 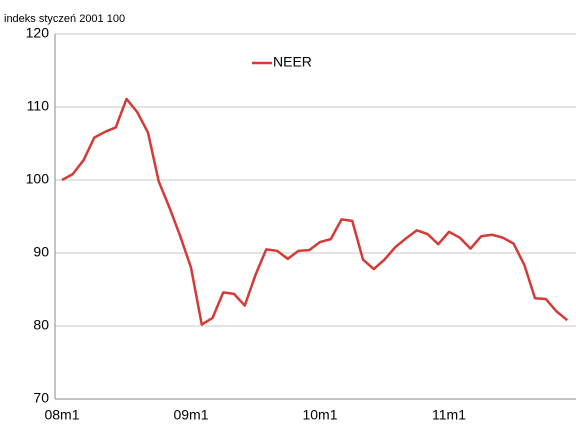 I want to click on y-tick-label: 70, so click(x=41, y=398).